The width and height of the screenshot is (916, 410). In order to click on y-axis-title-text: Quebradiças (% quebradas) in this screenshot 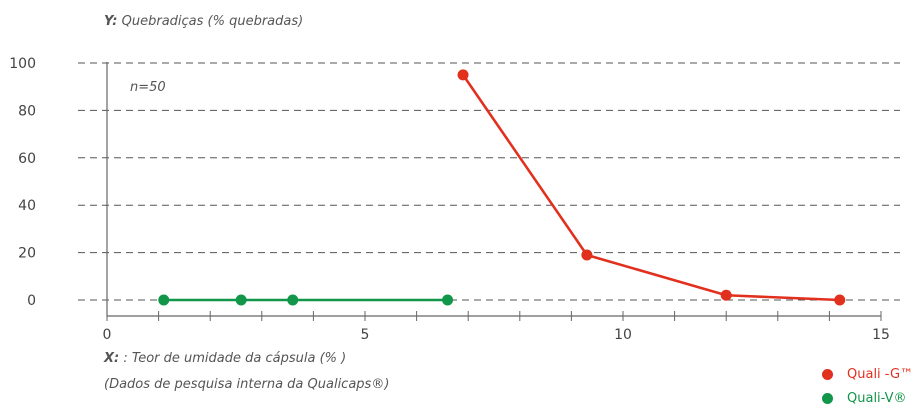, I will do `click(212, 21)`.